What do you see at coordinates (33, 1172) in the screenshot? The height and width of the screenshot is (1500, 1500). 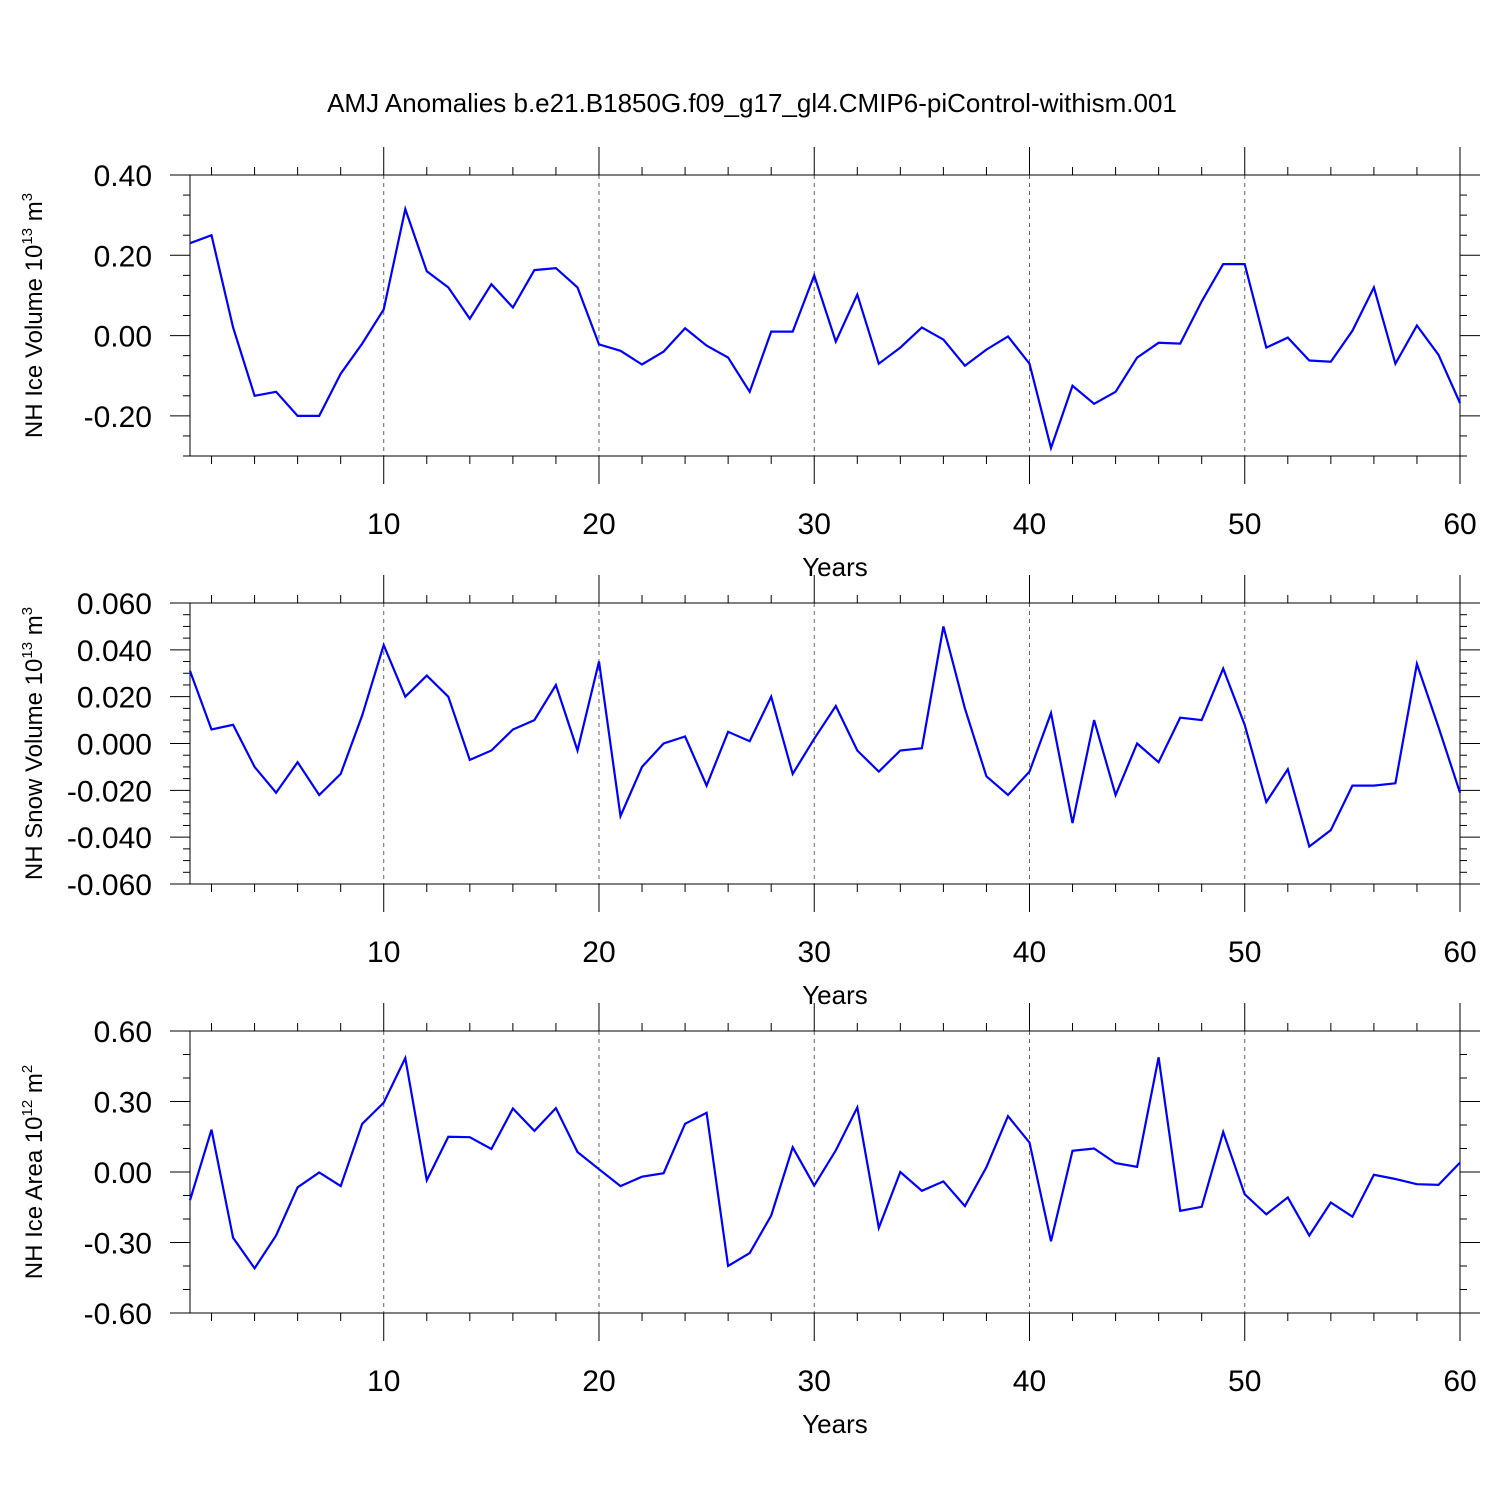 I see `y-axis-title: NH Ice Area 1012 m2` at bounding box center [33, 1172].